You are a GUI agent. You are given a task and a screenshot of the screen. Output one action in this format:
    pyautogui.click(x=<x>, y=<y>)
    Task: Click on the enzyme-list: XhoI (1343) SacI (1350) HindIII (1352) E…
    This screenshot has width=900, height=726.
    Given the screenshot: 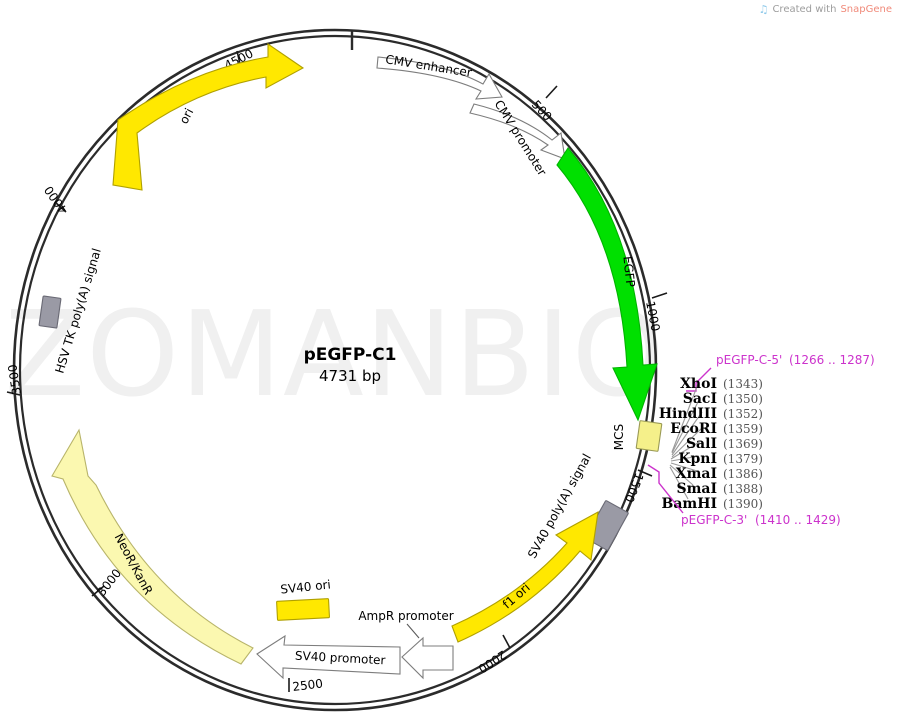 What is the action you would take?
    pyautogui.click(x=711, y=444)
    